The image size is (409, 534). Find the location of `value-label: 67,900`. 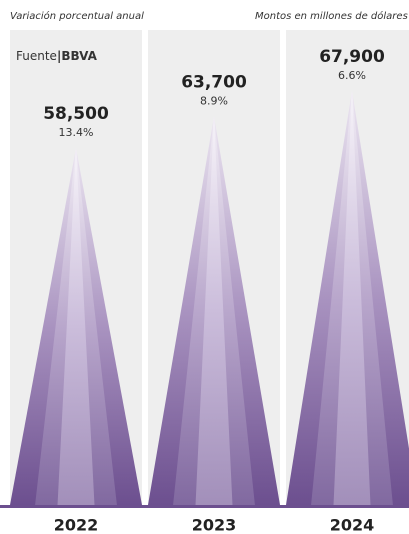

value-label: 67,900 is located at coordinates (352, 57).